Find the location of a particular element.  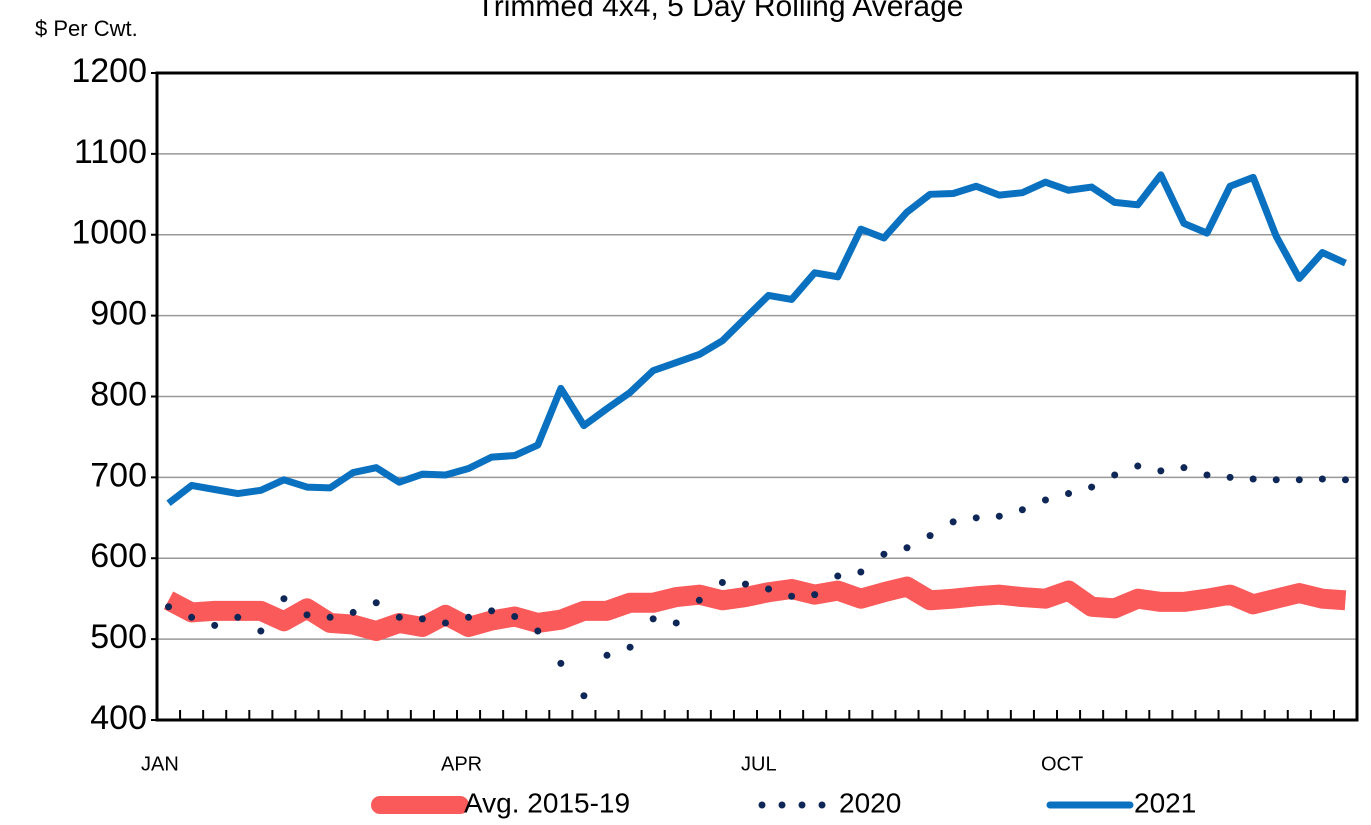

chart-title: Trimmed 4x4, 5 Day Rolling Average is located at coordinates (720, 11).